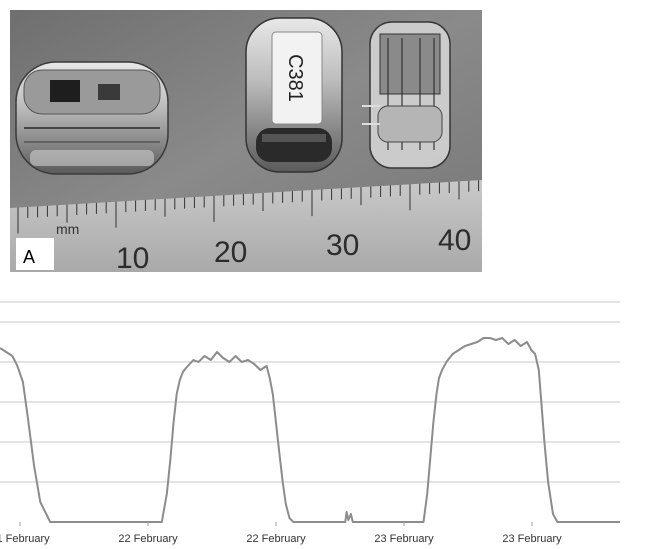  I want to click on ruler-number-40: 40, so click(454, 240).